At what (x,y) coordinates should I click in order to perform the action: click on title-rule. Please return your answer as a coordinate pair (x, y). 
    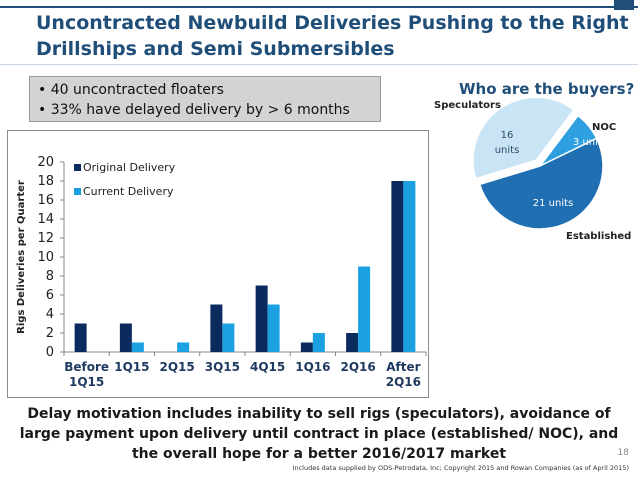
    Looking at the image, I should click on (319, 64).